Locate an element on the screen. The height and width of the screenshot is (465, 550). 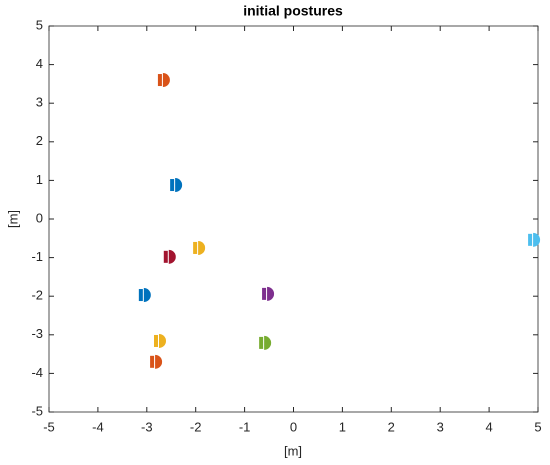
y-tick-label: 2 is located at coordinates (39, 140).